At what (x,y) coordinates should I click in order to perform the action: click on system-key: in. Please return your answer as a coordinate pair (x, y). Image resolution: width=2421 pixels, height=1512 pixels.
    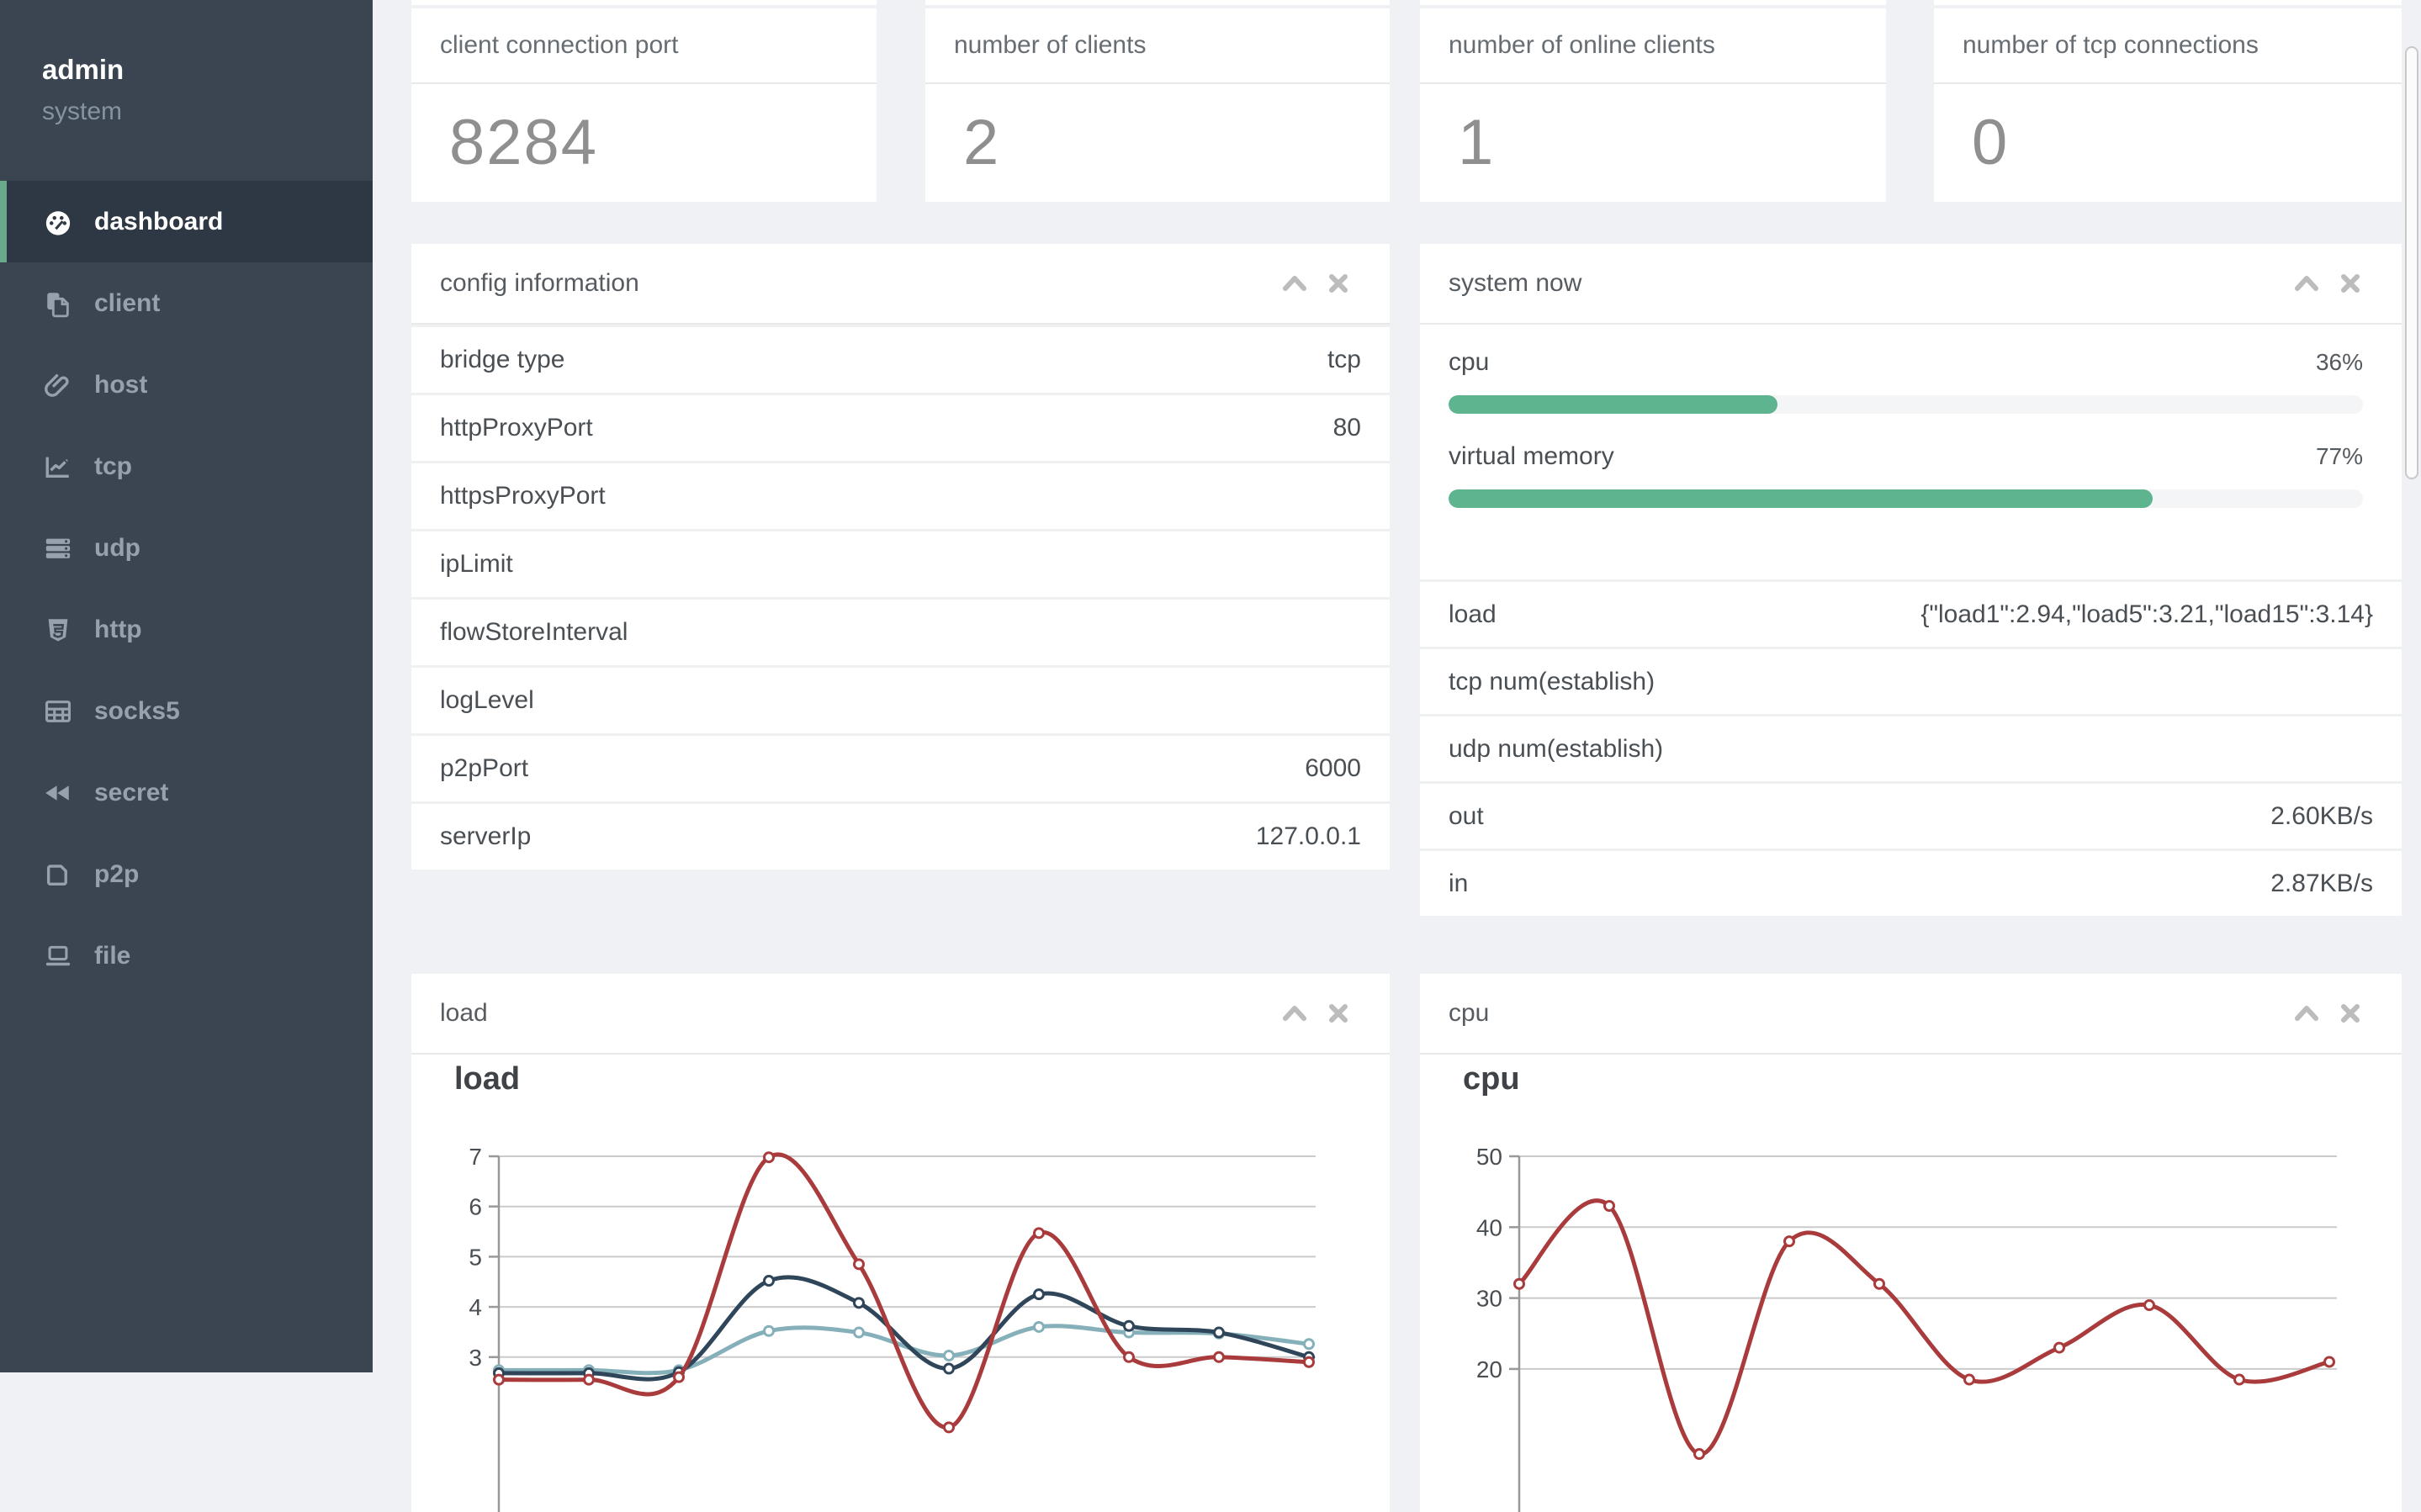
    Looking at the image, I should click on (1459, 883).